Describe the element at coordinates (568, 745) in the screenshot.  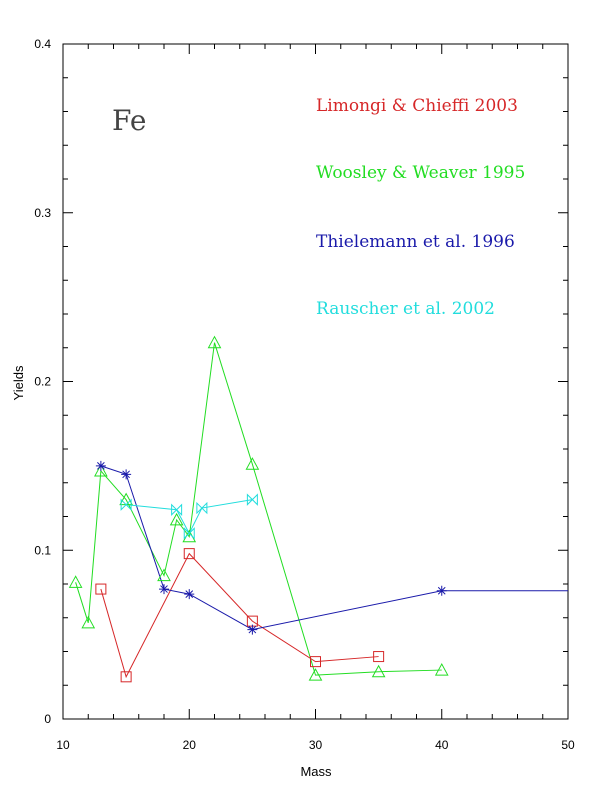
I see `x-tick-label: 50` at that location.